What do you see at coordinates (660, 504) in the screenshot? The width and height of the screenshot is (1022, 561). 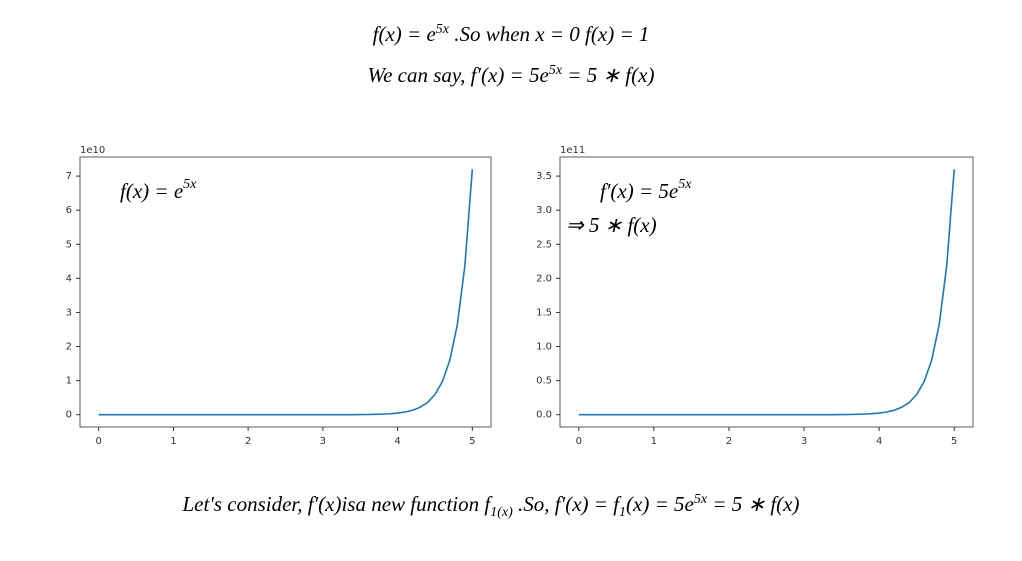 I see `math: (x) = 5e` at bounding box center [660, 504].